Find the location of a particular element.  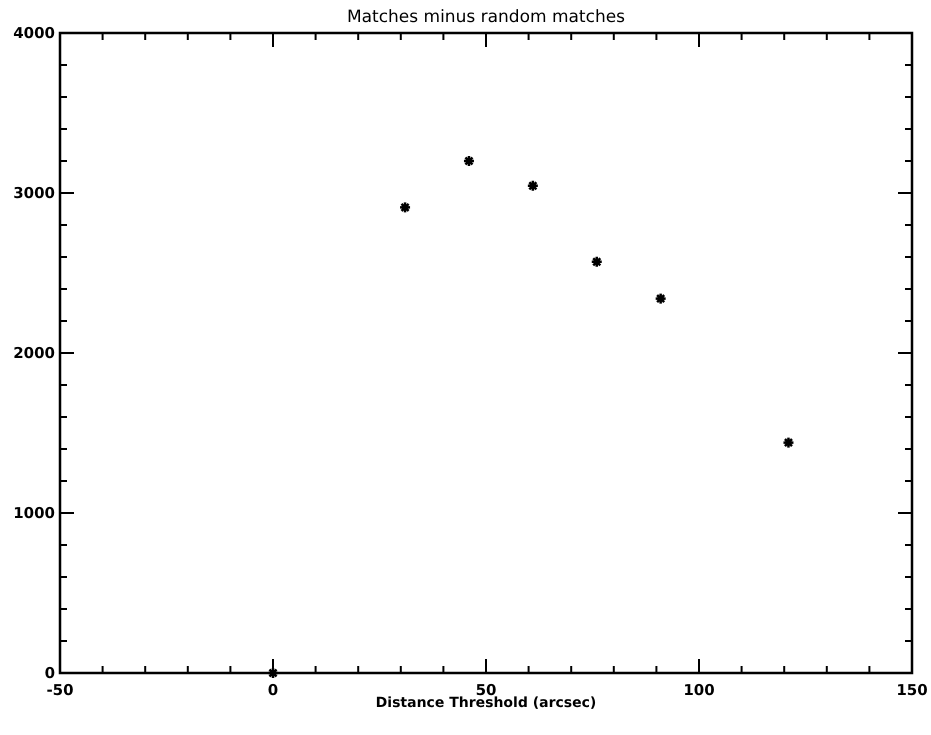

x-tick-label: 0 is located at coordinates (273, 690).